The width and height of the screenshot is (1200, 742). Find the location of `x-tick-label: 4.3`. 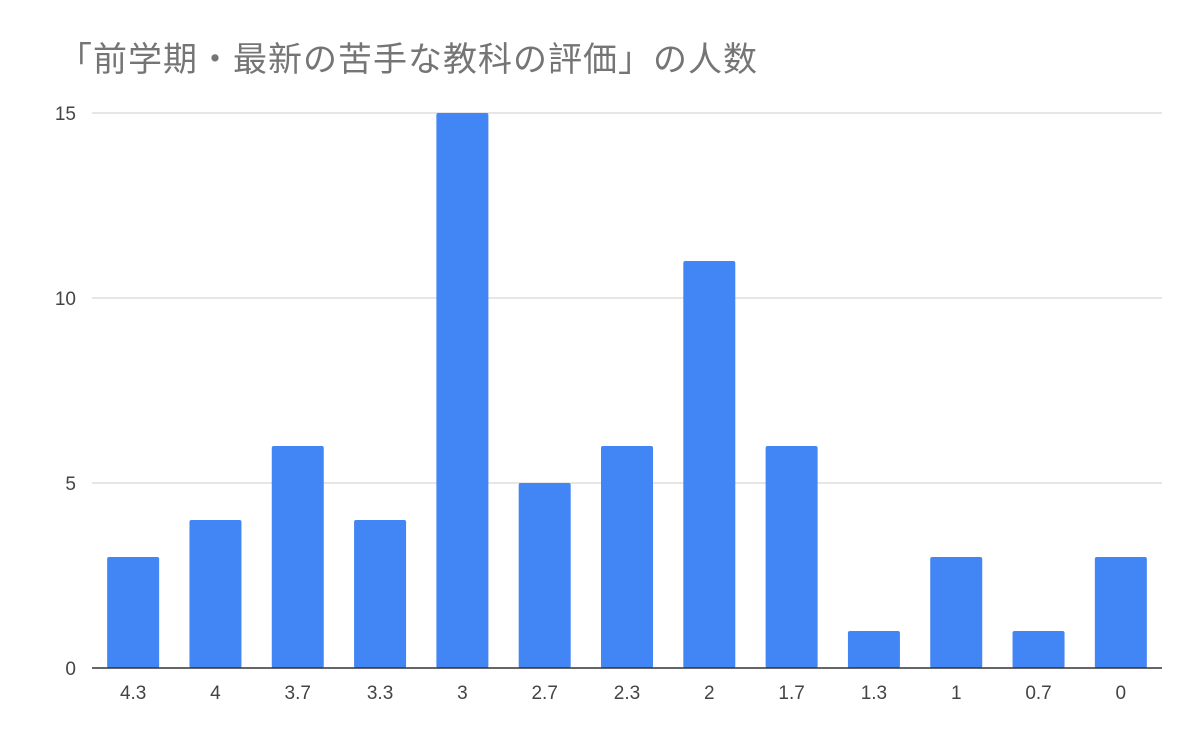

x-tick-label: 4.3 is located at coordinates (133, 693).